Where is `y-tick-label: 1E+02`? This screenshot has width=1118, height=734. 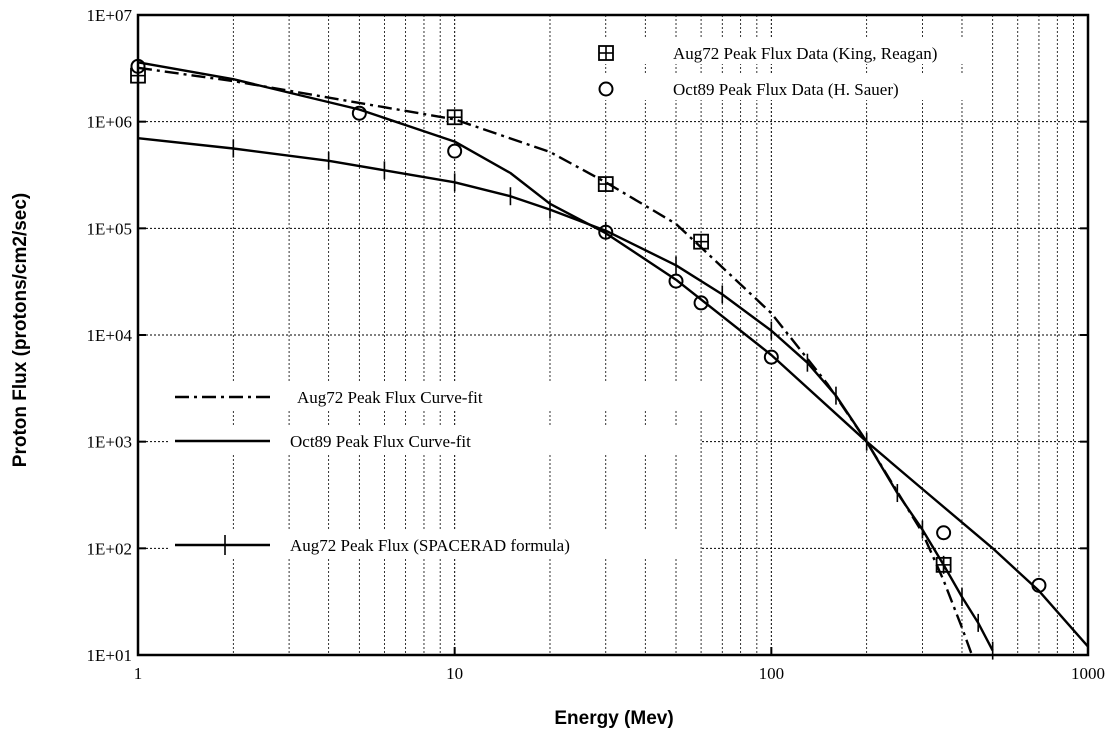 y-tick-label: 1E+02 is located at coordinates (109, 548).